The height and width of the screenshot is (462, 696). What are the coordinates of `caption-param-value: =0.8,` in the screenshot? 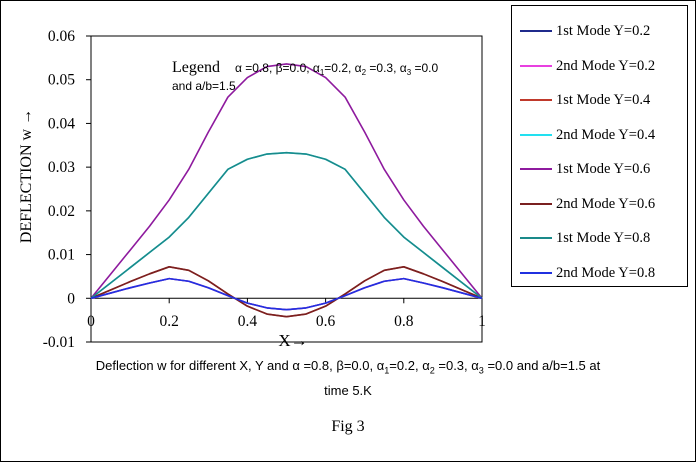 It's located at (318, 365).